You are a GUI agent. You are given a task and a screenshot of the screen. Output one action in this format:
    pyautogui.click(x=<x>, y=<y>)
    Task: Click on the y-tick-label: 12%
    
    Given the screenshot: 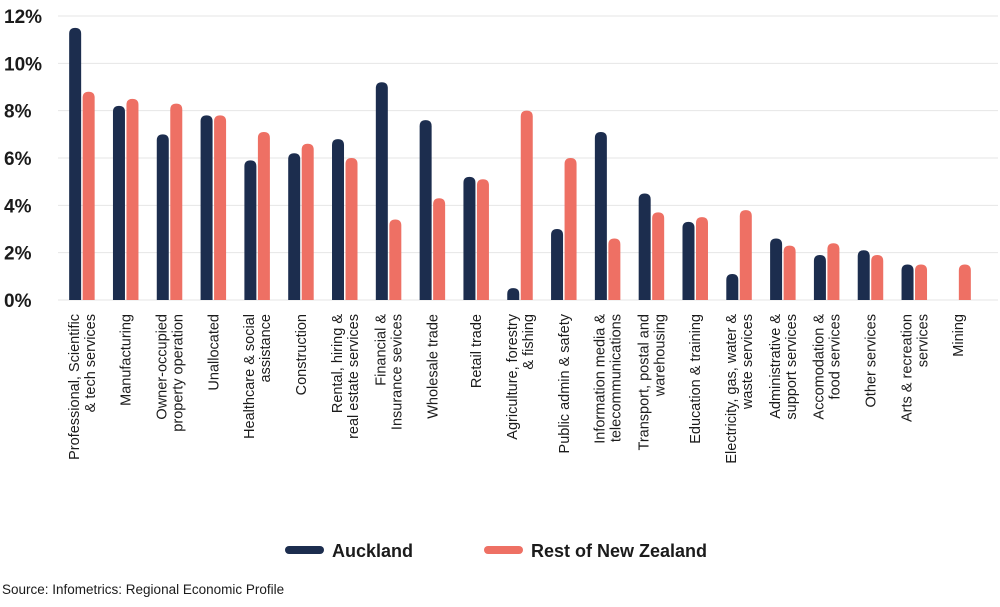 What is the action you would take?
    pyautogui.click(x=23, y=17)
    